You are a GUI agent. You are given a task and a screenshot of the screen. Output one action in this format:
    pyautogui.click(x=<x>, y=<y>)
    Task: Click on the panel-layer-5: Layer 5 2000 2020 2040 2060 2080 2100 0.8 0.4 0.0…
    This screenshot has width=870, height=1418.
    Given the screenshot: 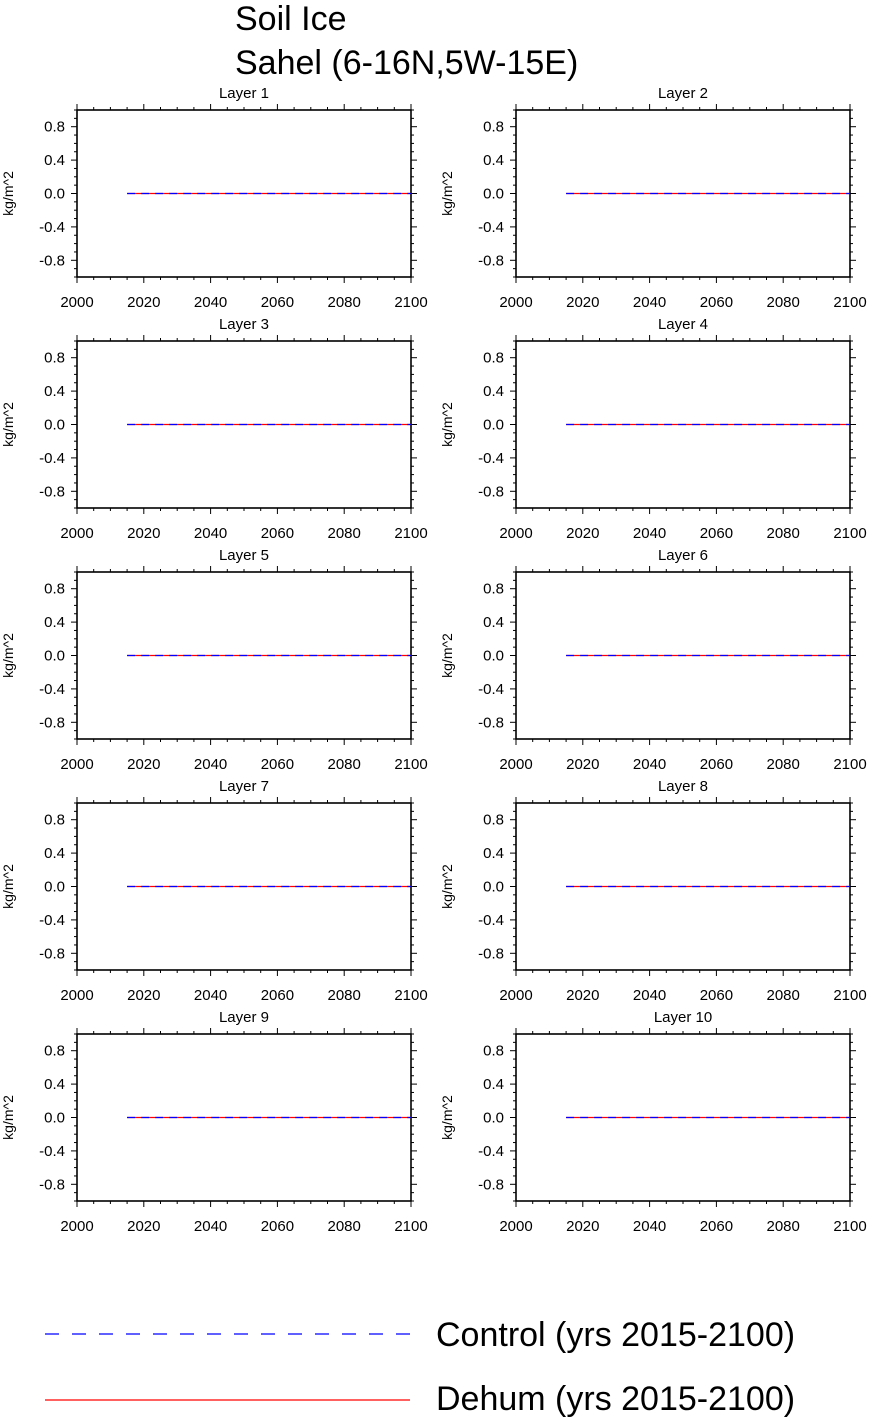 What is the action you would take?
    pyautogui.click(x=214, y=660)
    